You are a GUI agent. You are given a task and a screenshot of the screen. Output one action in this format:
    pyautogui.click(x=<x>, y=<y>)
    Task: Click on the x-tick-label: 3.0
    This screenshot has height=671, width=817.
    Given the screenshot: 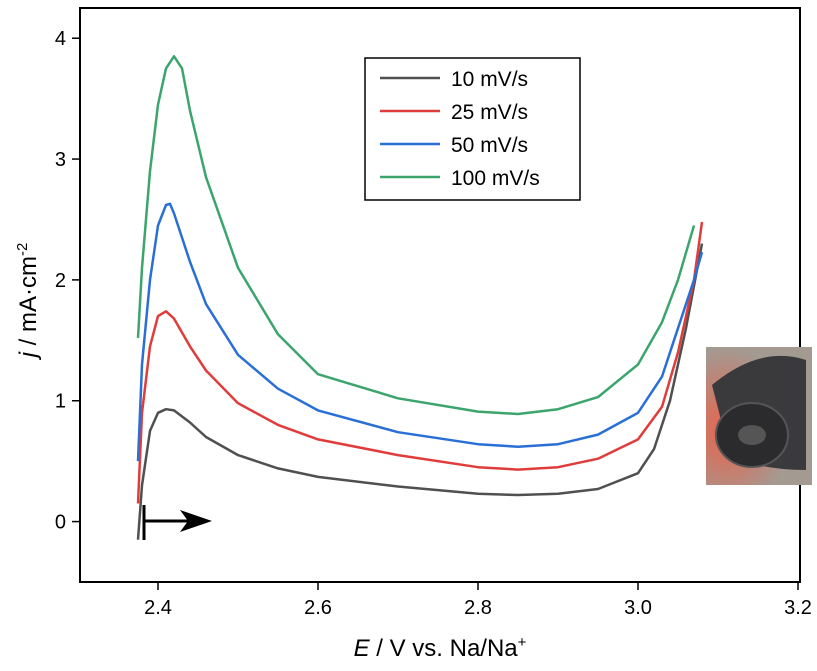 What is the action you would take?
    pyautogui.click(x=638, y=608)
    